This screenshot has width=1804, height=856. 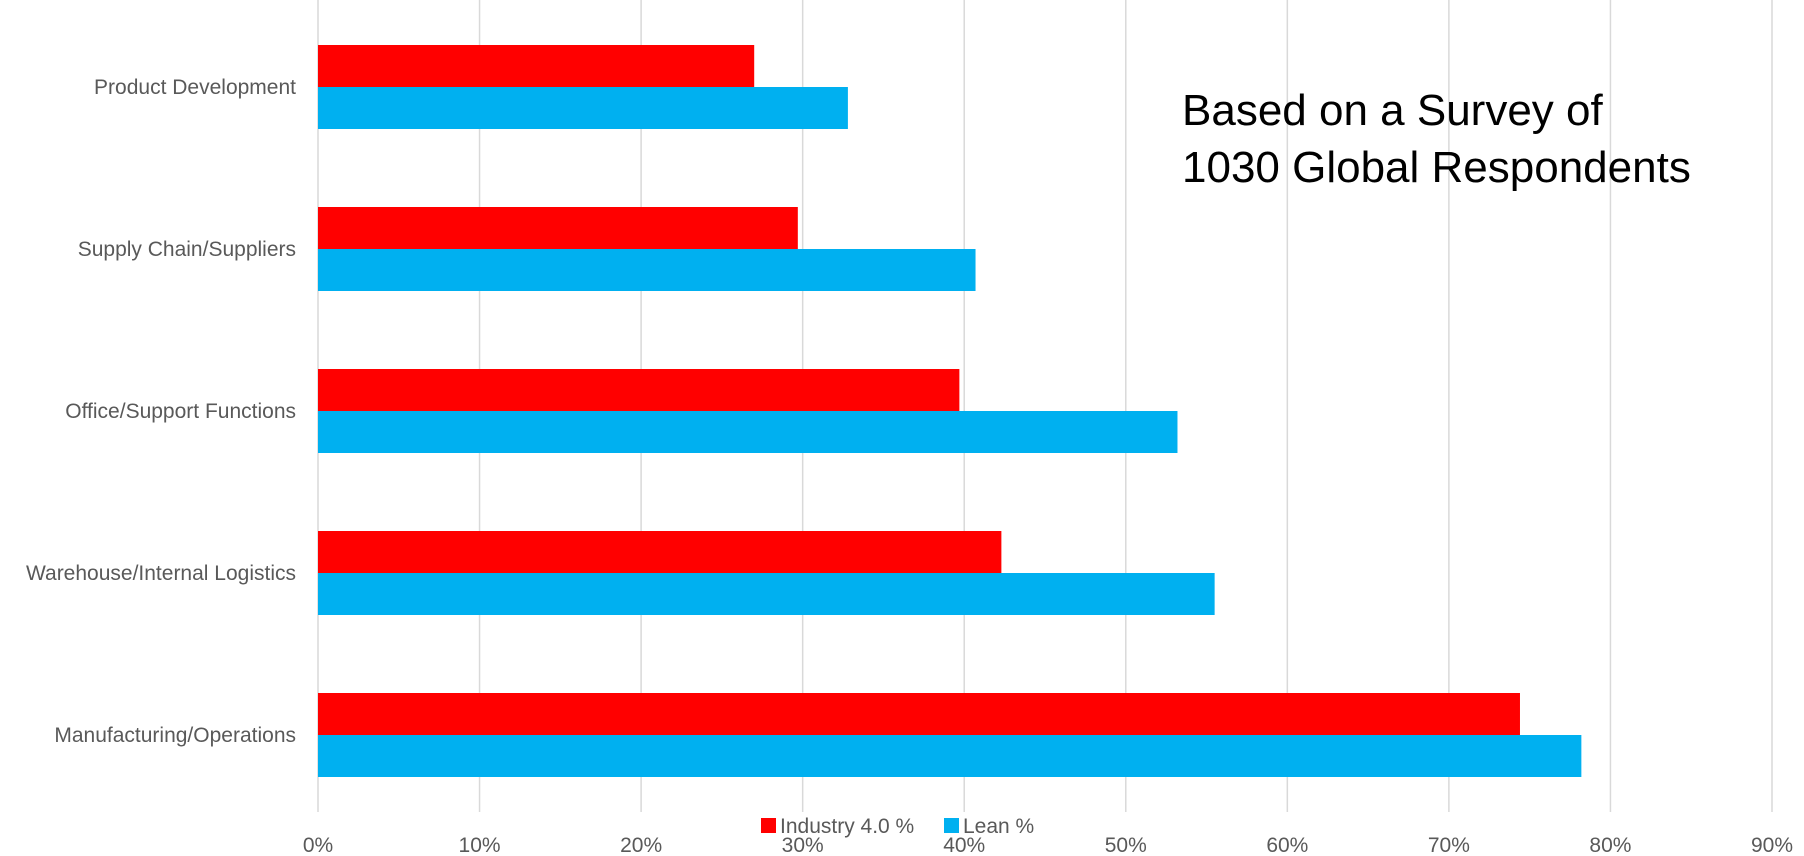 What do you see at coordinates (161, 573) in the screenshot?
I see `category-label: Warehouse/Internal Logistics` at bounding box center [161, 573].